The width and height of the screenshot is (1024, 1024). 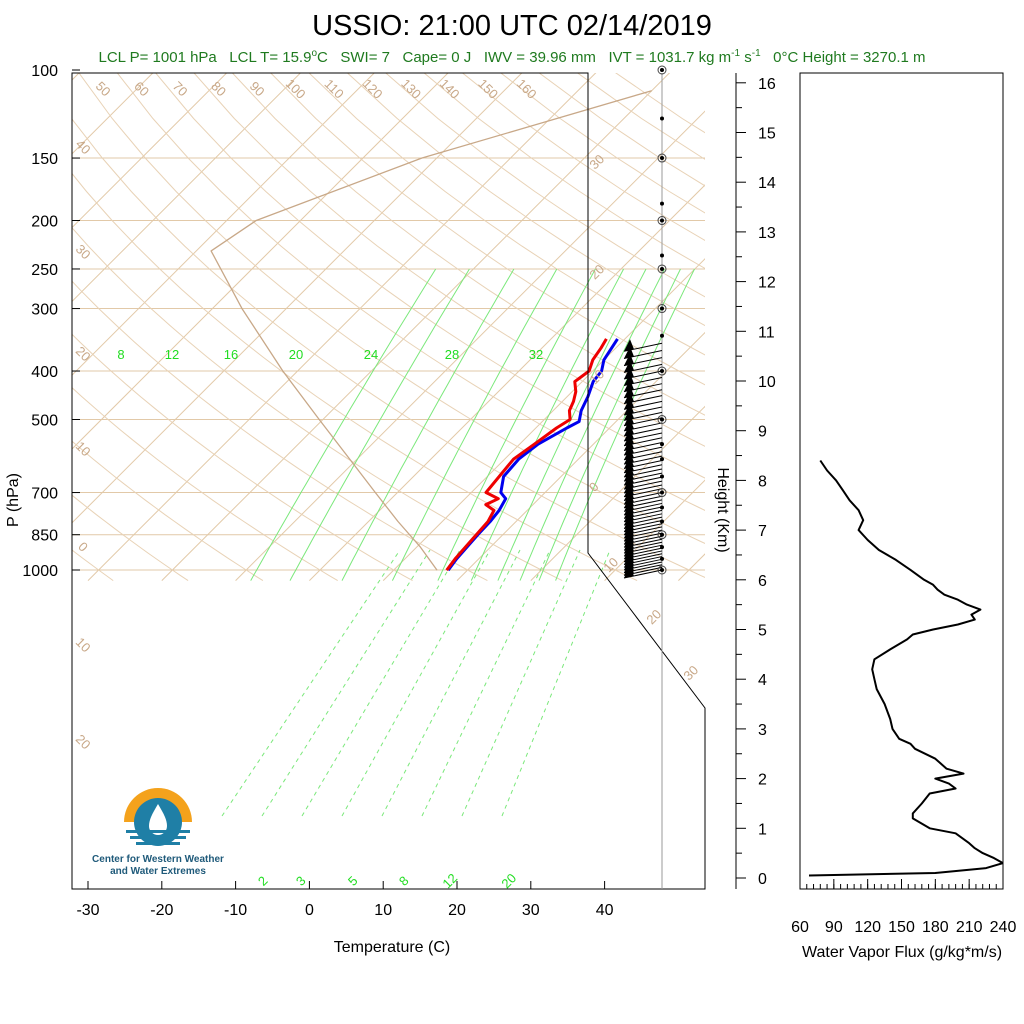 I want to click on y-tick-label: 500, so click(x=44, y=420).